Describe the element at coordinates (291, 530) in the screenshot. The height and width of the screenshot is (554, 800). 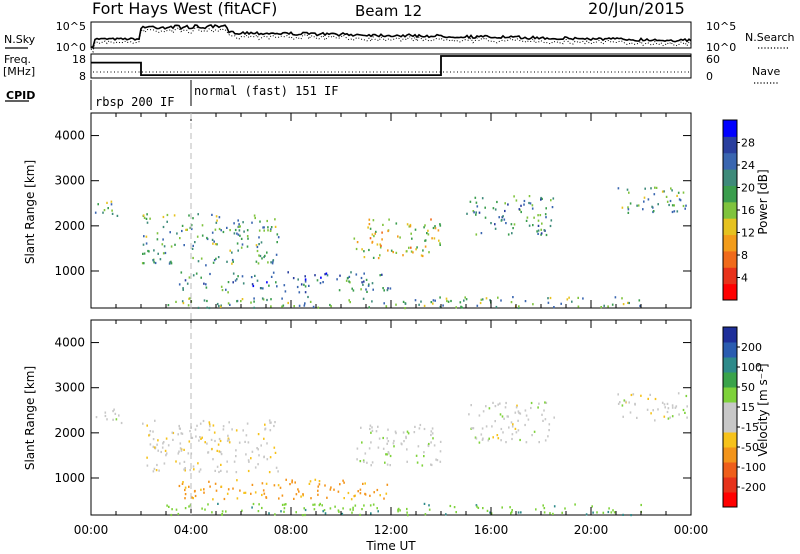
I see `x-tick-label: 08:00` at that location.